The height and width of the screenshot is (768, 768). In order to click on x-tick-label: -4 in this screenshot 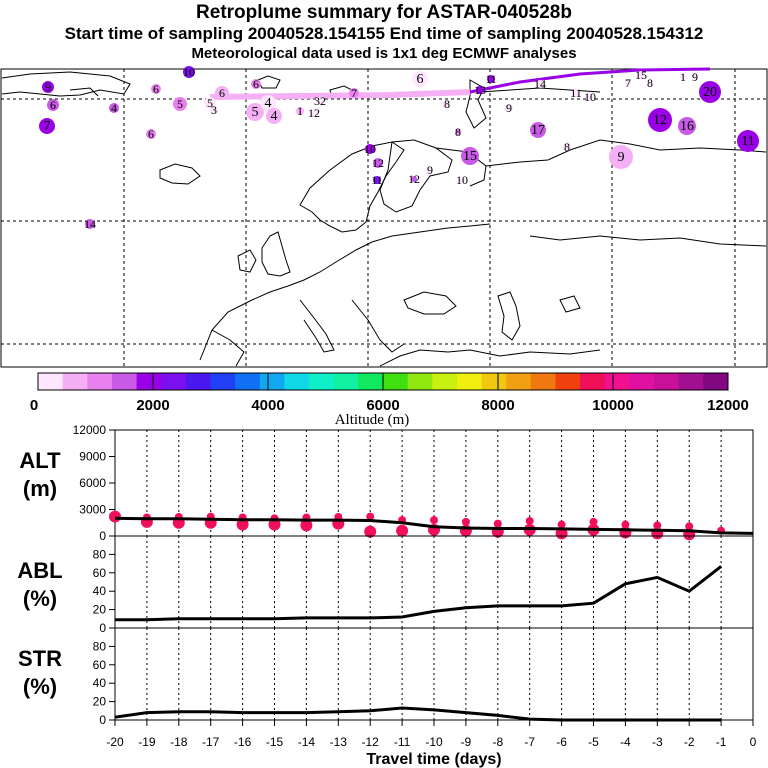, I will do `click(625, 742)`.